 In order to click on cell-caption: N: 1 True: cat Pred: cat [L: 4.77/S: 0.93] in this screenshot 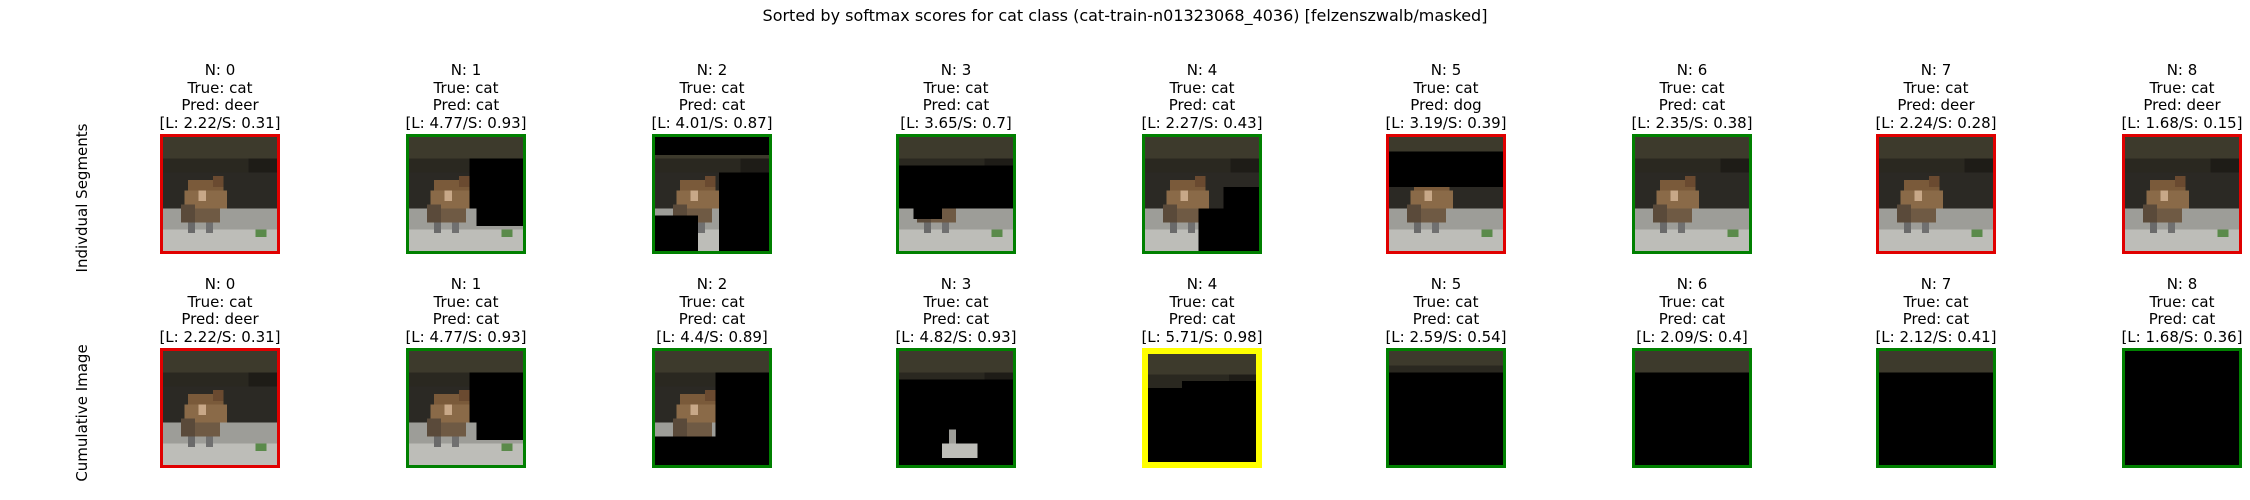, I will do `click(466, 96)`.